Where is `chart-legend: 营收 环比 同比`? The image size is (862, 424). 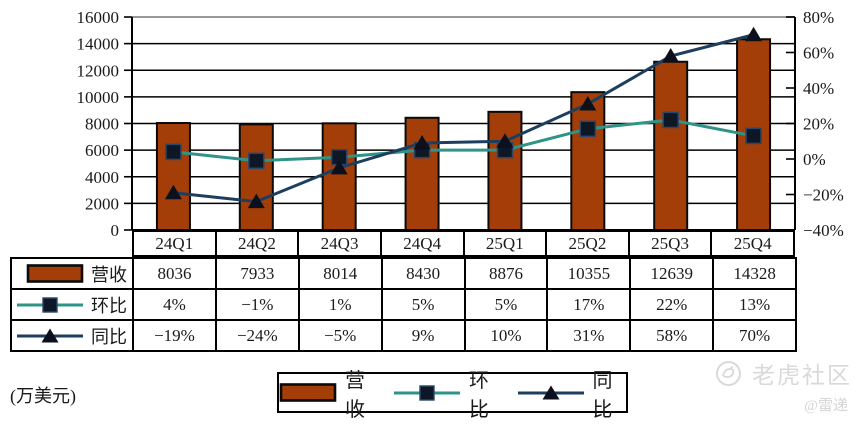
chart-legend: 营收 环比 同比 is located at coordinates (452, 395).